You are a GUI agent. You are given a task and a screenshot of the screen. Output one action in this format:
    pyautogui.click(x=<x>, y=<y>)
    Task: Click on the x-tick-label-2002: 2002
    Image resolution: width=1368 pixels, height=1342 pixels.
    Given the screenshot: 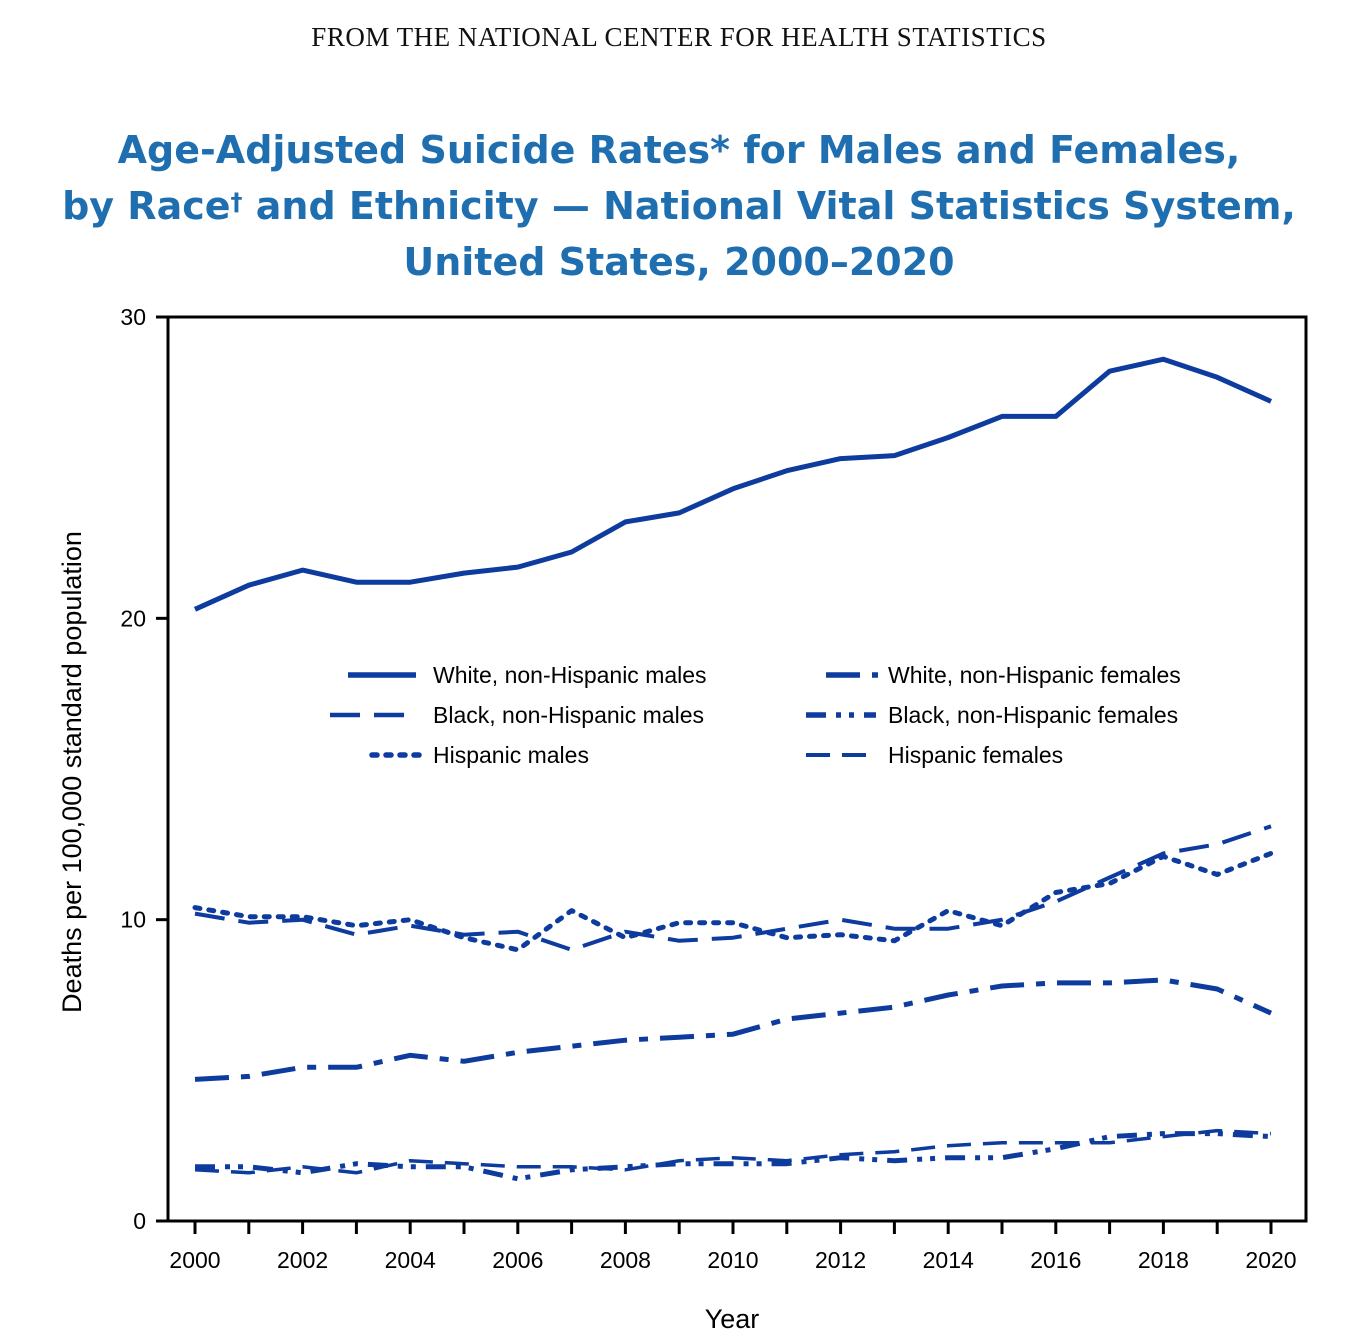 What is the action you would take?
    pyautogui.click(x=302, y=1260)
    